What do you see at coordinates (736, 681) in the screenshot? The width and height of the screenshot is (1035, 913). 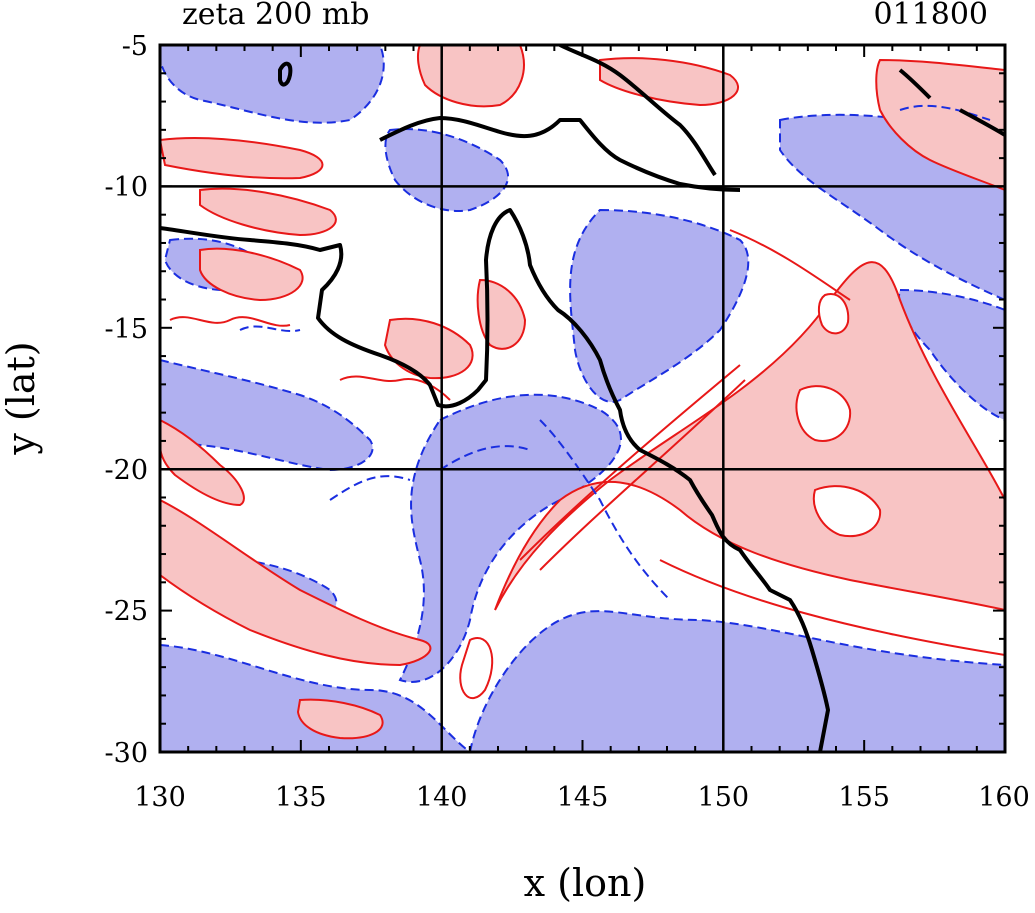 I see `negative-region-south-central` at bounding box center [736, 681].